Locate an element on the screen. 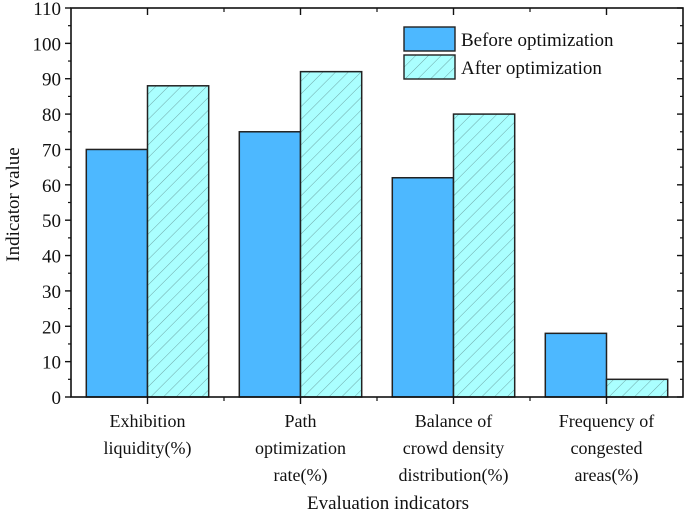  legend-label-after: After optimization is located at coordinates (531, 68).